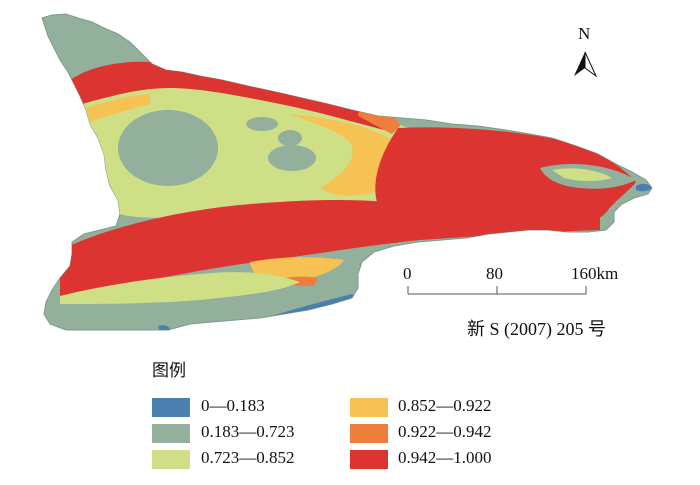 This screenshot has height=485, width=700. What do you see at coordinates (248, 457) in the screenshot?
I see `legend-label-2: 0.723—0.852` at bounding box center [248, 457].